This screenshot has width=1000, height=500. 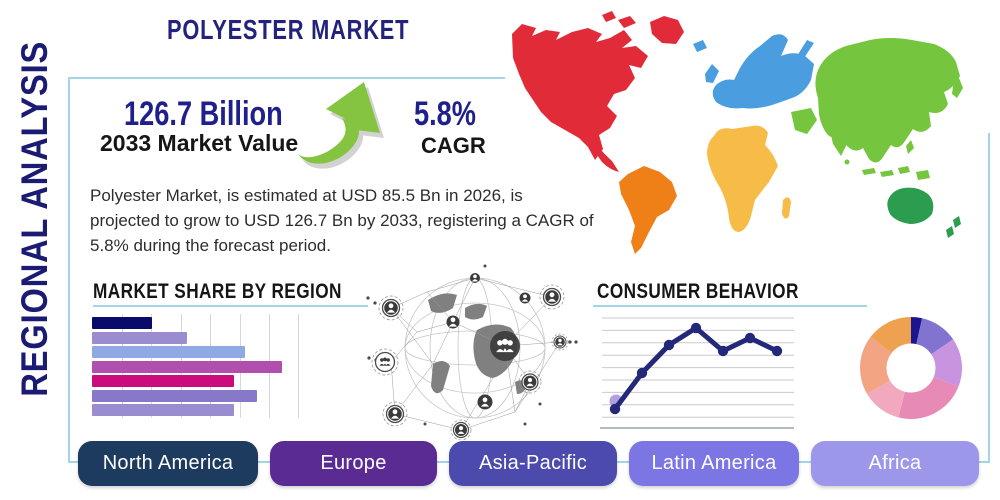 What do you see at coordinates (924, 212) in the screenshot?
I see `map-region-oceania` at bounding box center [924, 212].